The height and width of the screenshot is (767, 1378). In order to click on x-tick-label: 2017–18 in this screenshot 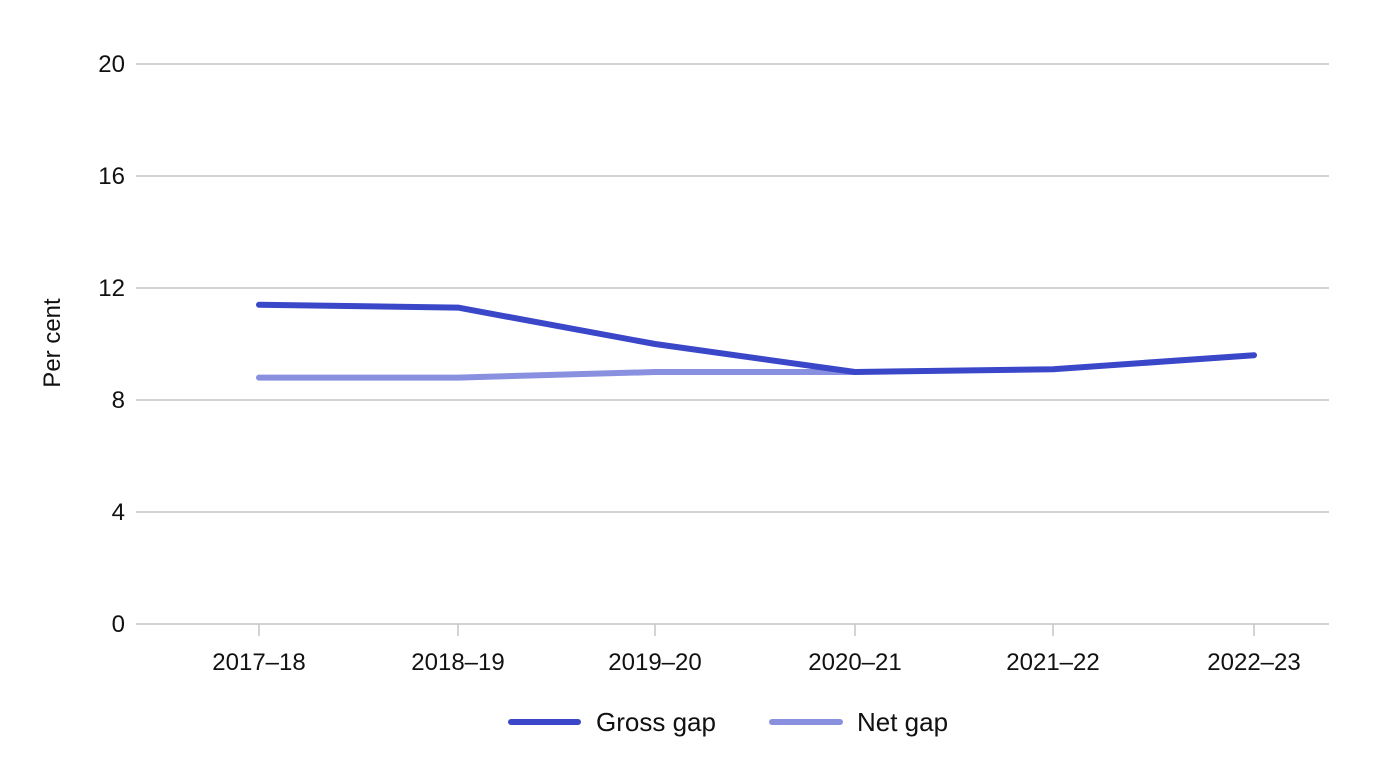, I will do `click(258, 662)`.